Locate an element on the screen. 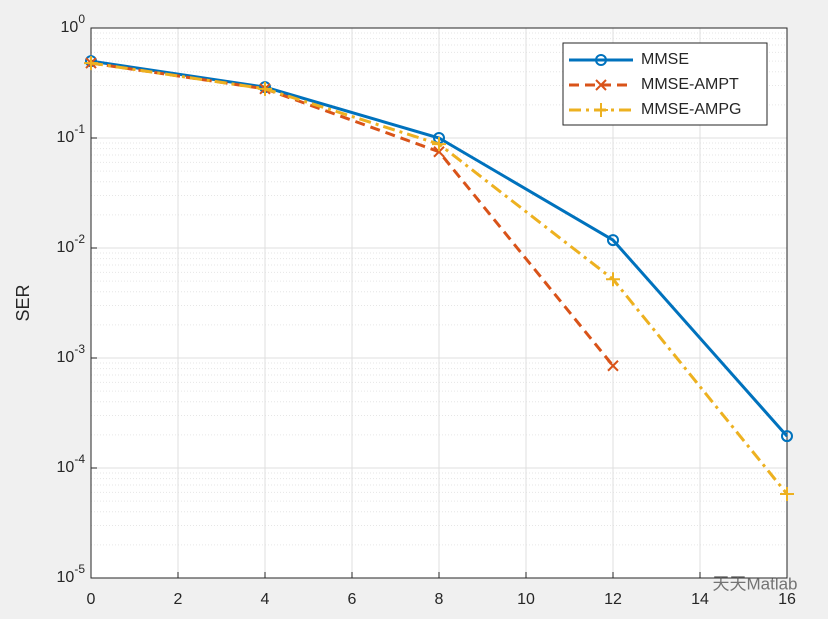 This screenshot has width=828, height=619. y-tick-label: 10⁻⁵ is located at coordinates (71, 574).